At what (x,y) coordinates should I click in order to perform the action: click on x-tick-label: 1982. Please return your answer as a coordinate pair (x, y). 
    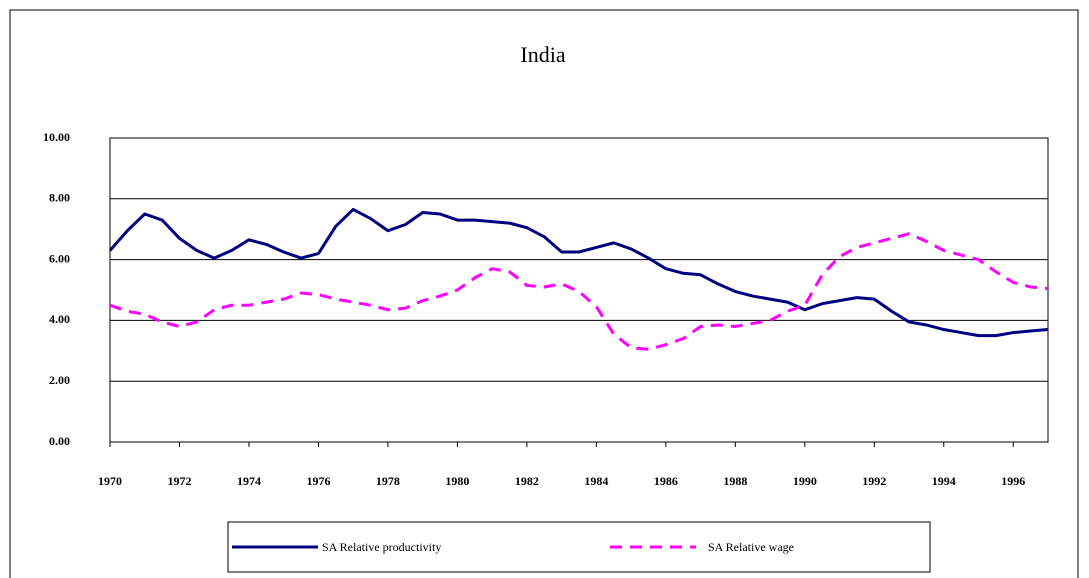
    Looking at the image, I should click on (527, 481).